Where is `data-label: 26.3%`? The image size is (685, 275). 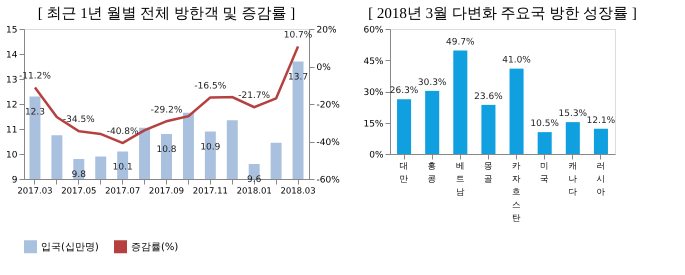
data-label: 26.3% is located at coordinates (404, 91).